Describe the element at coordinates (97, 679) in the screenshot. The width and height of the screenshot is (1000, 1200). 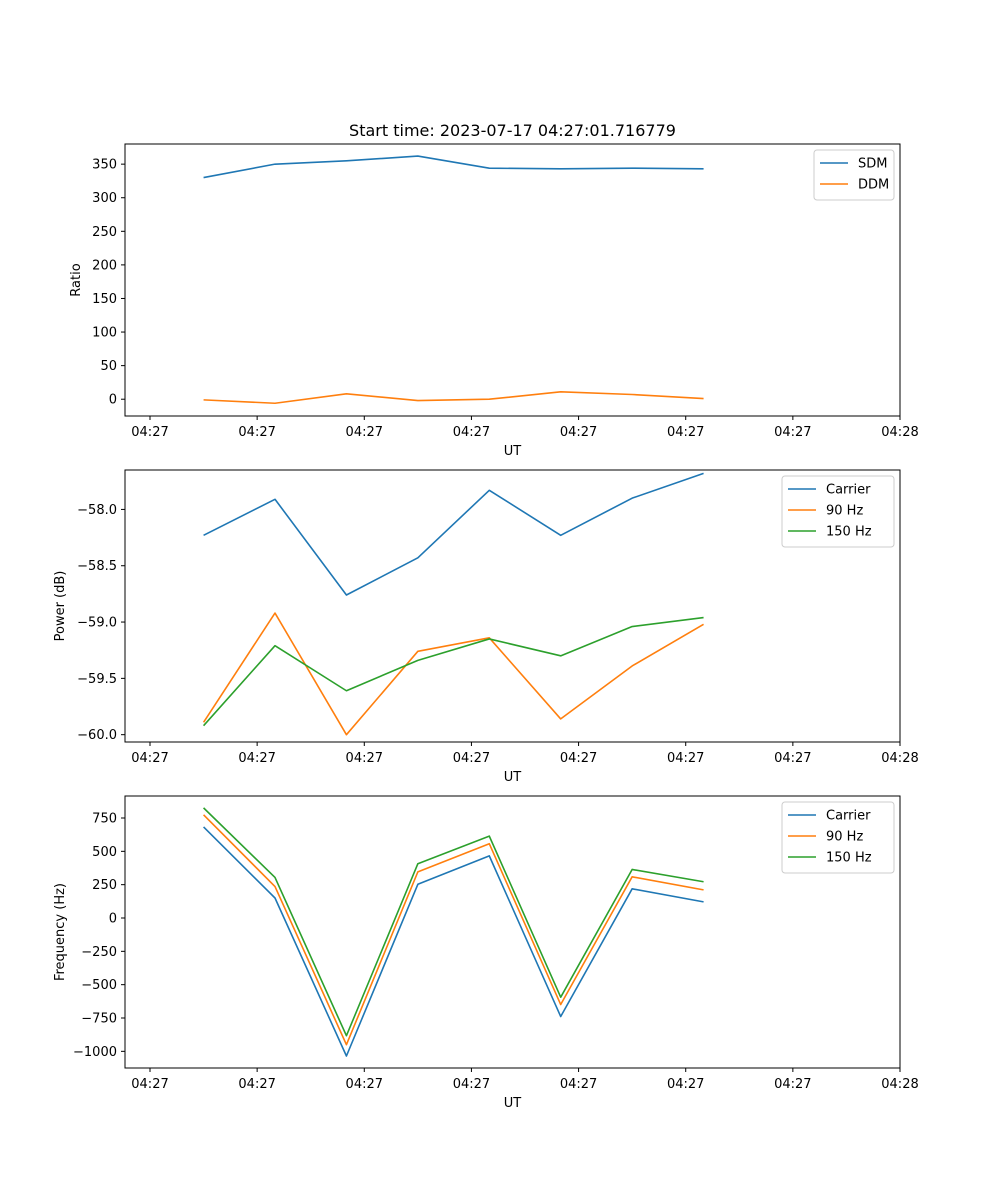
I see `y-tick-label: −59.5` at that location.